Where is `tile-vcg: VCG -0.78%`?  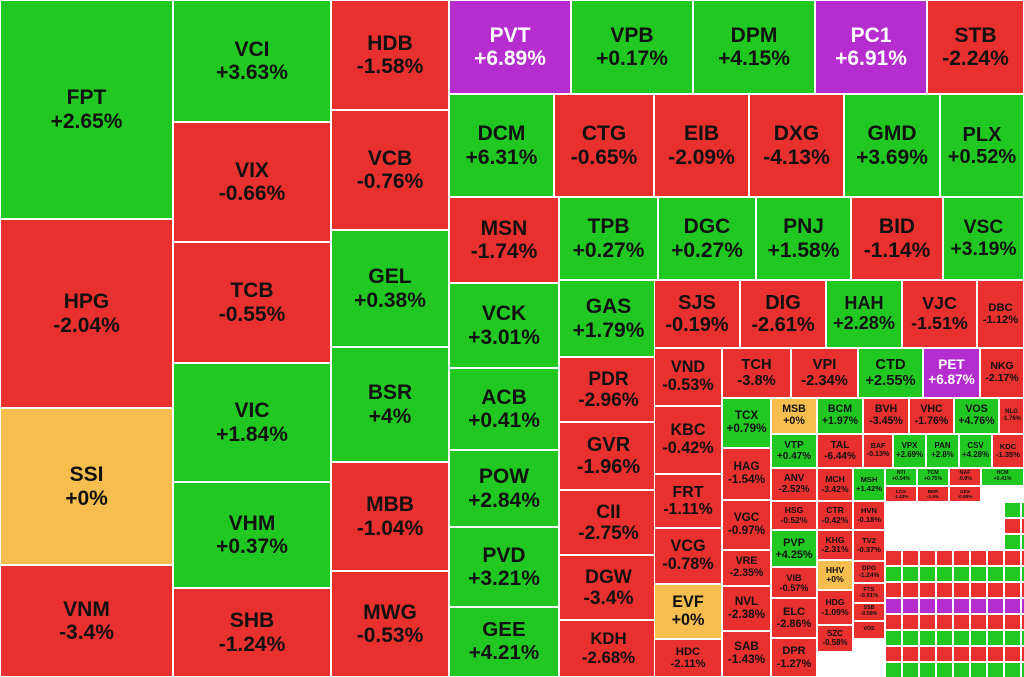 tile-vcg: VCG -0.78% is located at coordinates (688, 556).